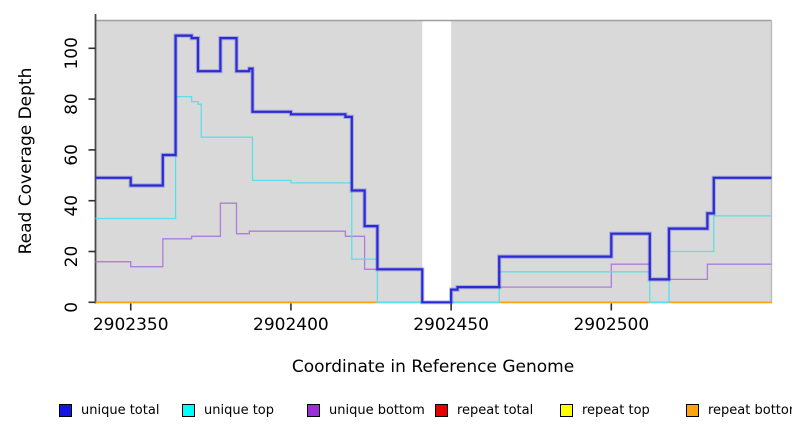 This screenshot has width=792, height=432. I want to click on y-tick-label: 80, so click(72, 104).